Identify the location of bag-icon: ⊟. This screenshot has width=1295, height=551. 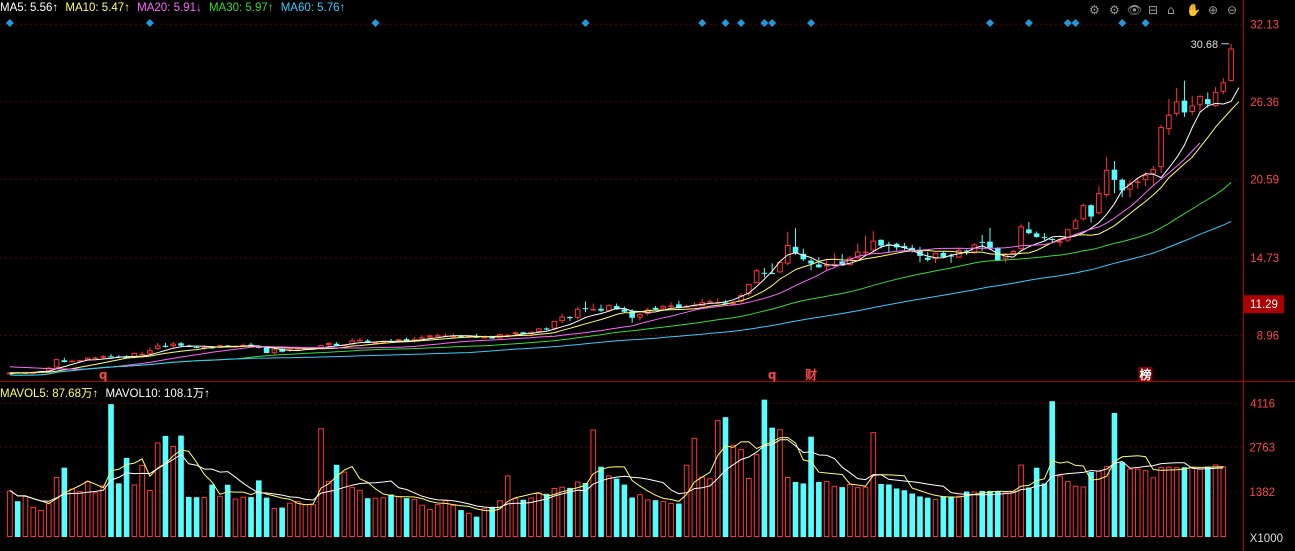
(1153, 10).